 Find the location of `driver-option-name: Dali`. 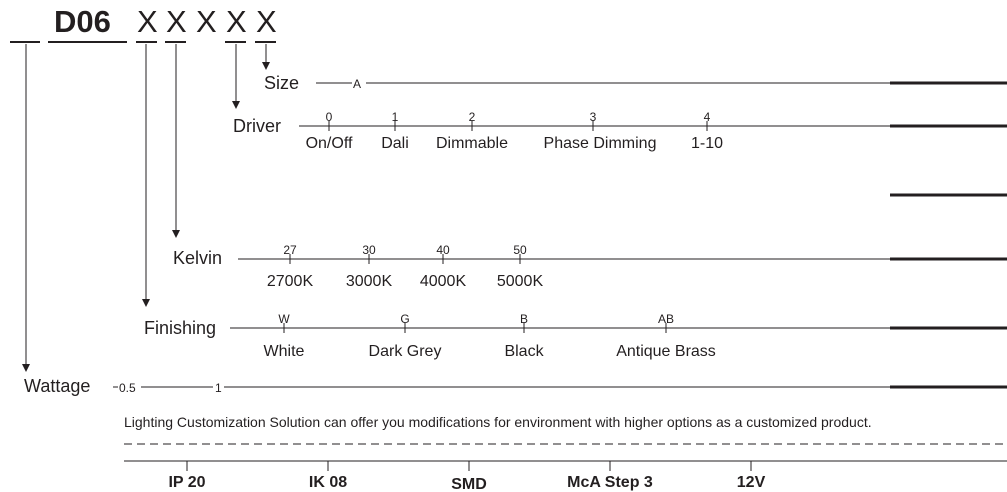

driver-option-name: Dali is located at coordinates (395, 143).